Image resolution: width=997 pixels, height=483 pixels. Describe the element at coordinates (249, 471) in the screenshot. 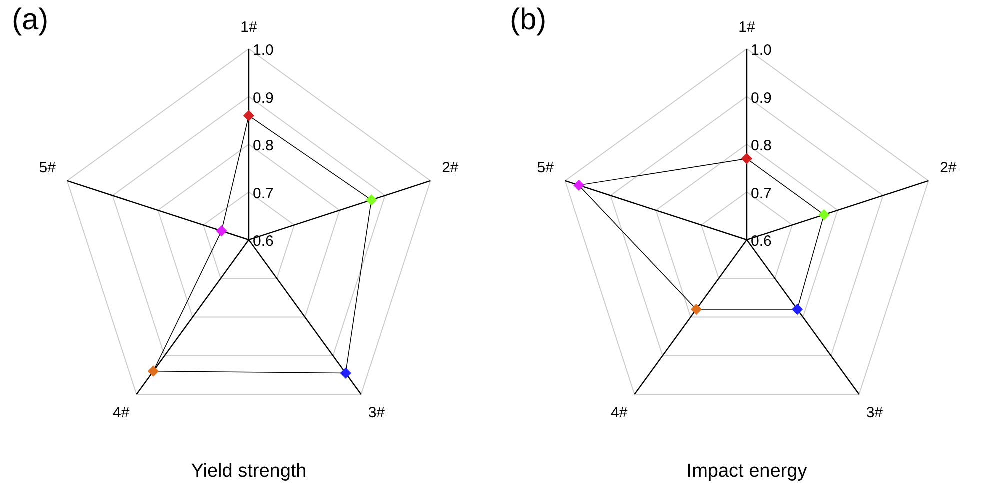

I see `text: Yield strength` at that location.